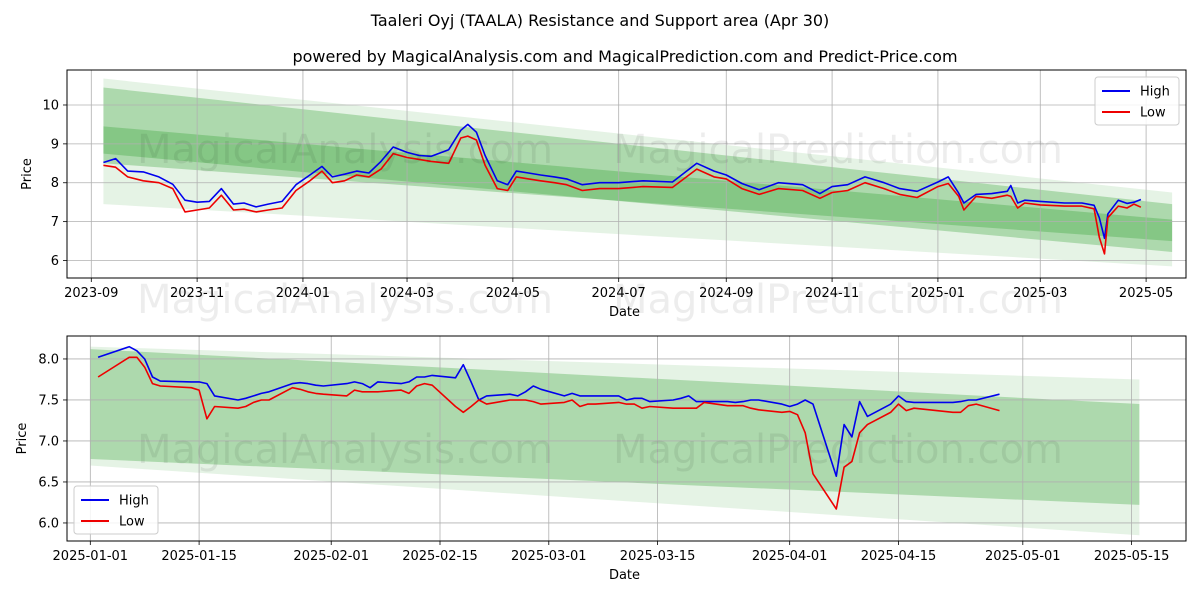 The height and width of the screenshot is (600, 1200). What do you see at coordinates (838, 150) in the screenshot?
I see `watermark-prediction-top: MagicalPrediction.com` at bounding box center [838, 150].